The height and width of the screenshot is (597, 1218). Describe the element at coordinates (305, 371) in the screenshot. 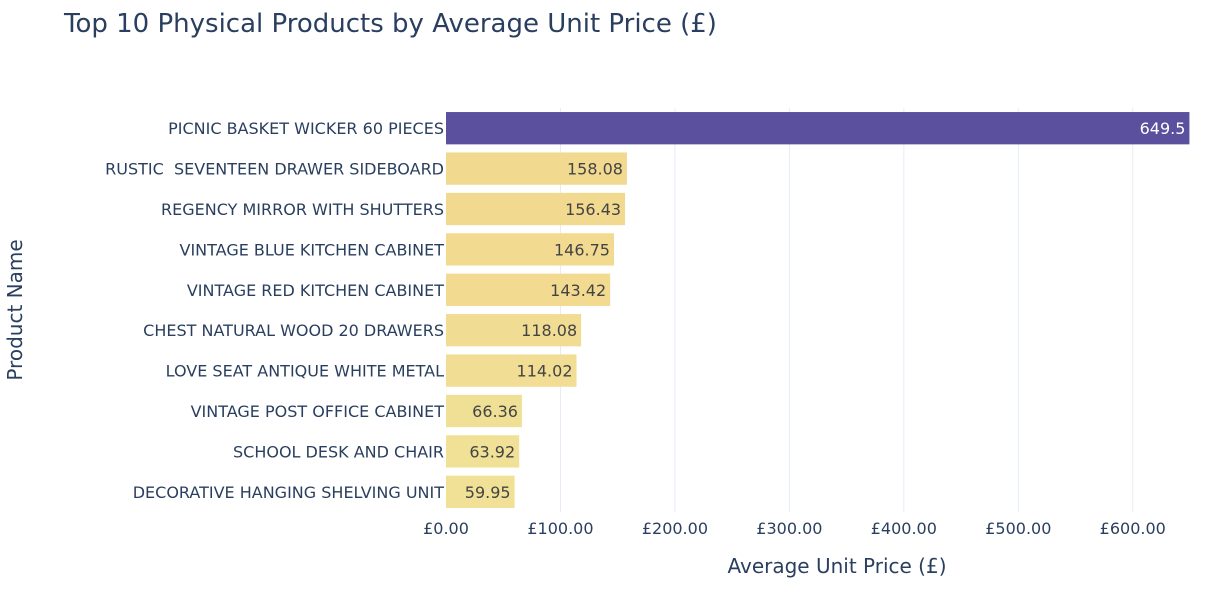

I see `y-tick-label: LOVE SEAT ANTIQUE WHITE METAL` at that location.